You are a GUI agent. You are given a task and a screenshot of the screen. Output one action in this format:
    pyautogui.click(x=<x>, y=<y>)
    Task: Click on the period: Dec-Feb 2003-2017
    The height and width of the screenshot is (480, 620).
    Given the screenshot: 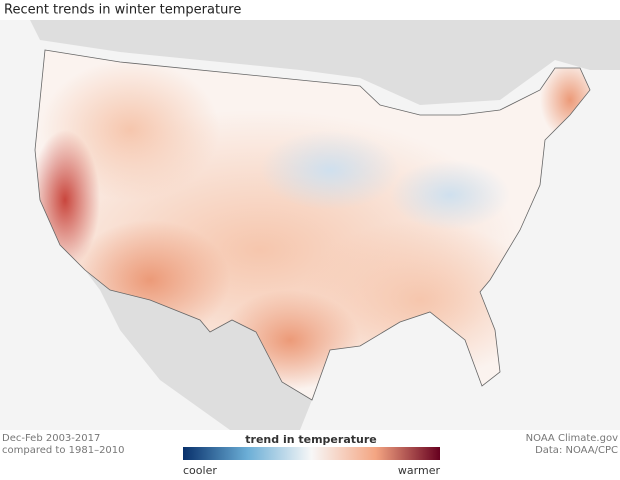 What is the action you would take?
    pyautogui.click(x=51, y=438)
    